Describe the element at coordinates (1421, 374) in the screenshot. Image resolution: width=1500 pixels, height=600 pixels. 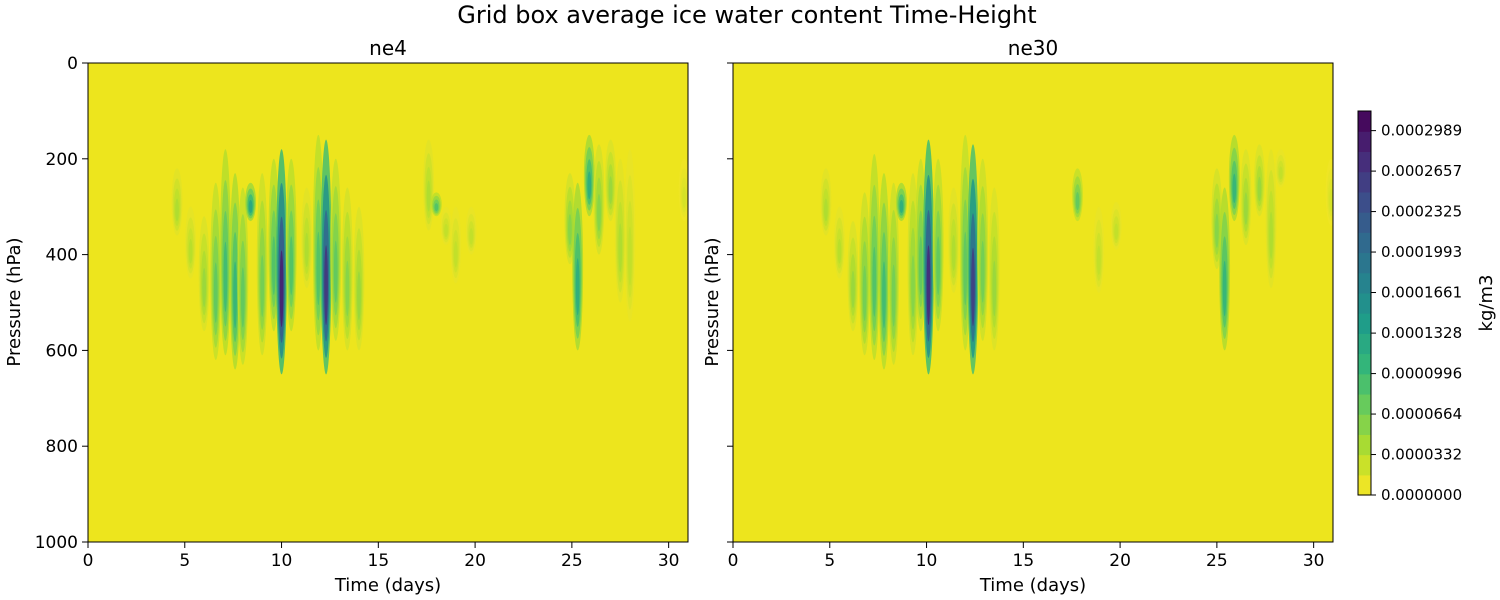
I see `colorbar-tick-label: 0.0000996` at that location.